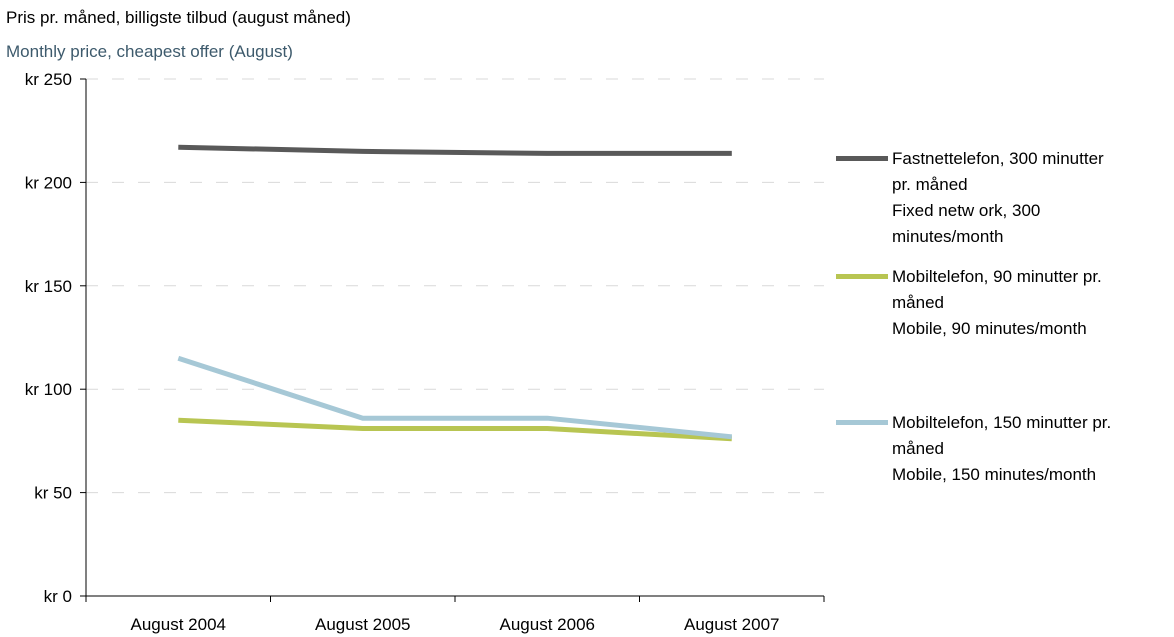 The height and width of the screenshot is (637, 1174). Describe the element at coordinates (547, 624) in the screenshot. I see `x-tick-label: August 2006` at that location.